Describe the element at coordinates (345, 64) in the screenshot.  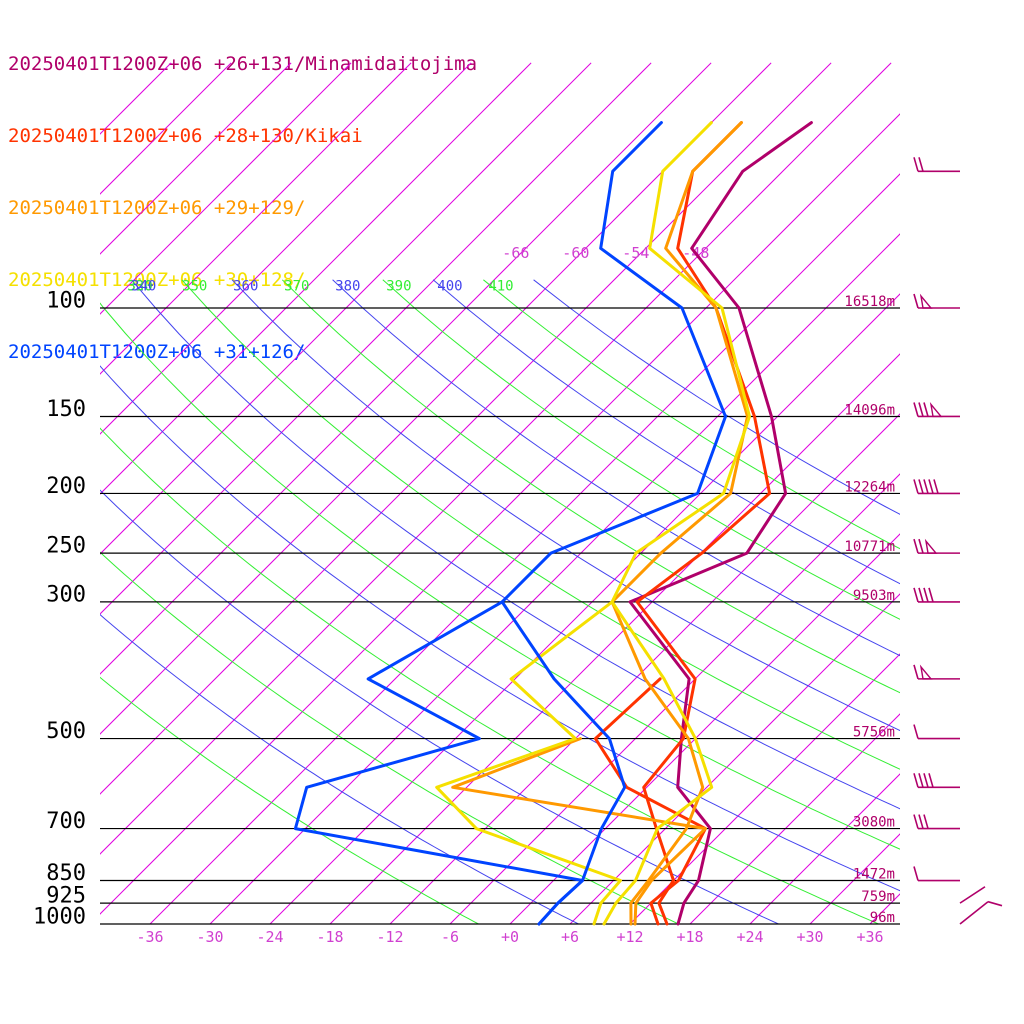
I see `legend-location: +26+131/Minamidaitojima` at that location.